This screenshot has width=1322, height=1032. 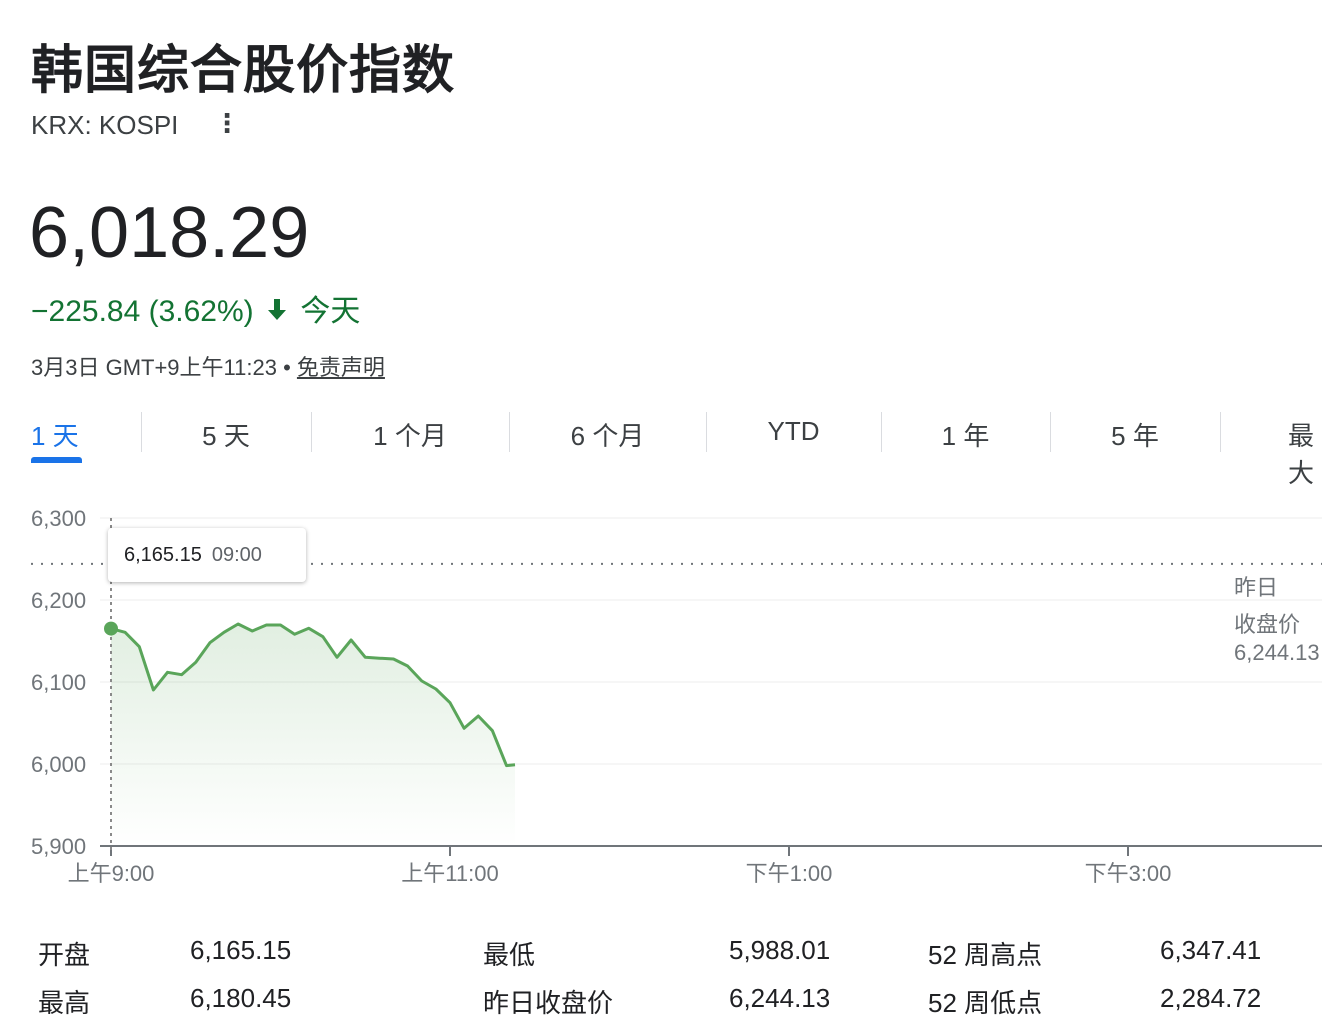 What do you see at coordinates (1211, 998) in the screenshot?
I see `stat-value-52w-low: 2,284.72` at bounding box center [1211, 998].